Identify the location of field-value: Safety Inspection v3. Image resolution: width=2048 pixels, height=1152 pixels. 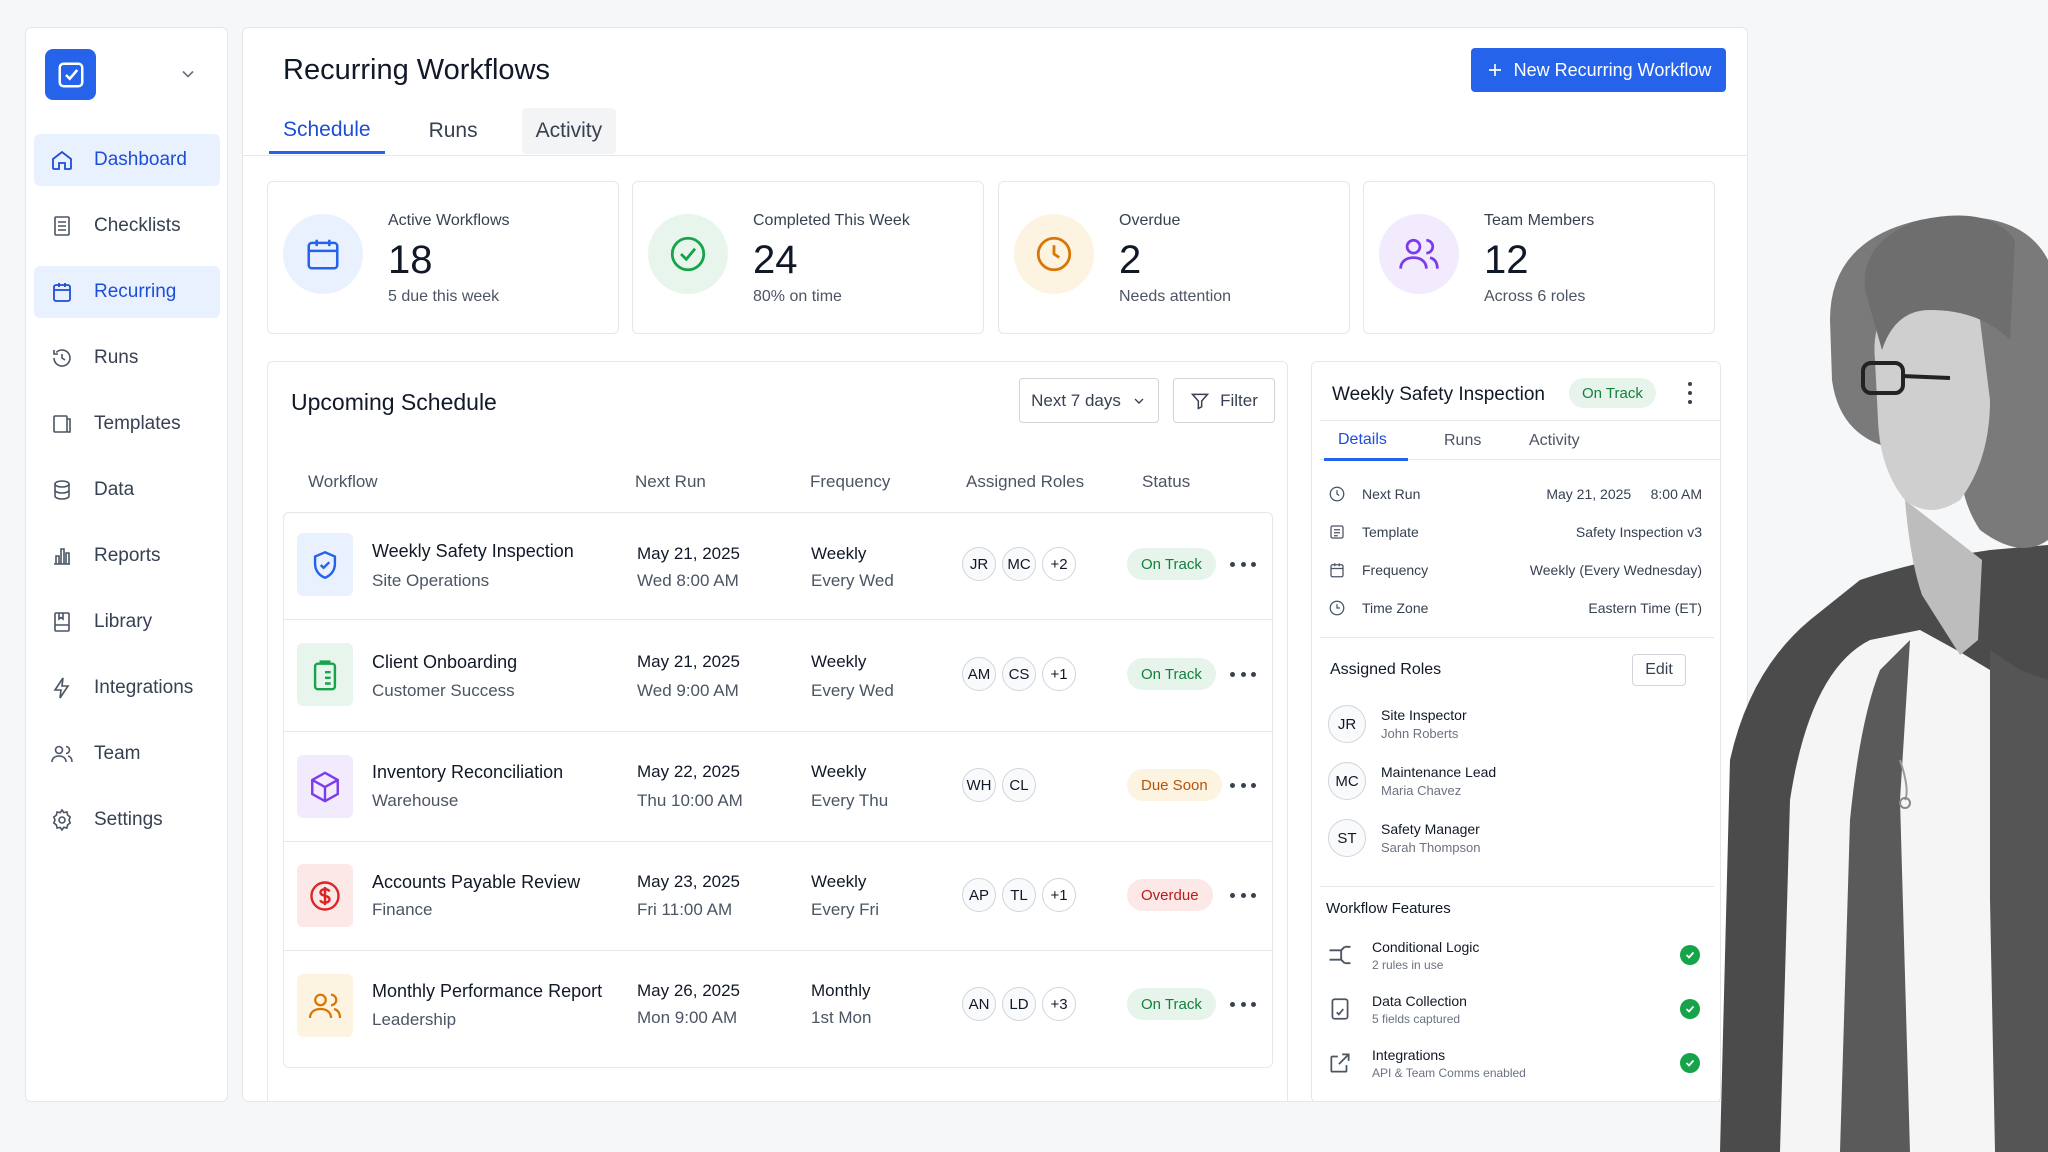
(1638, 532).